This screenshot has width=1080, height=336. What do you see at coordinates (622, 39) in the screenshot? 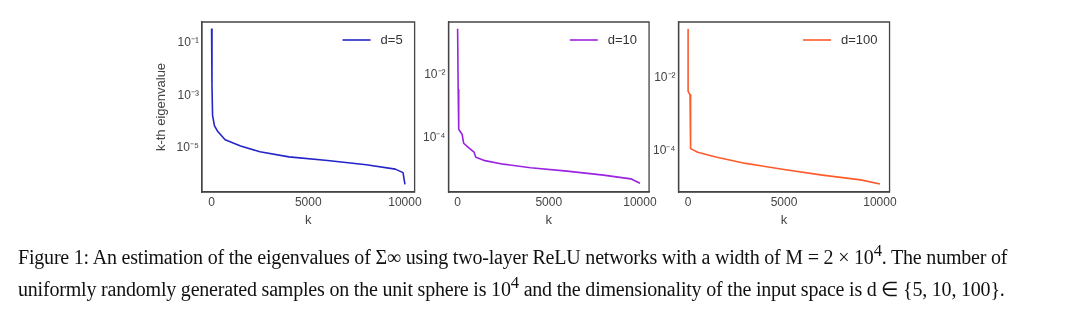
I see `legend-label: d=10` at bounding box center [622, 39].